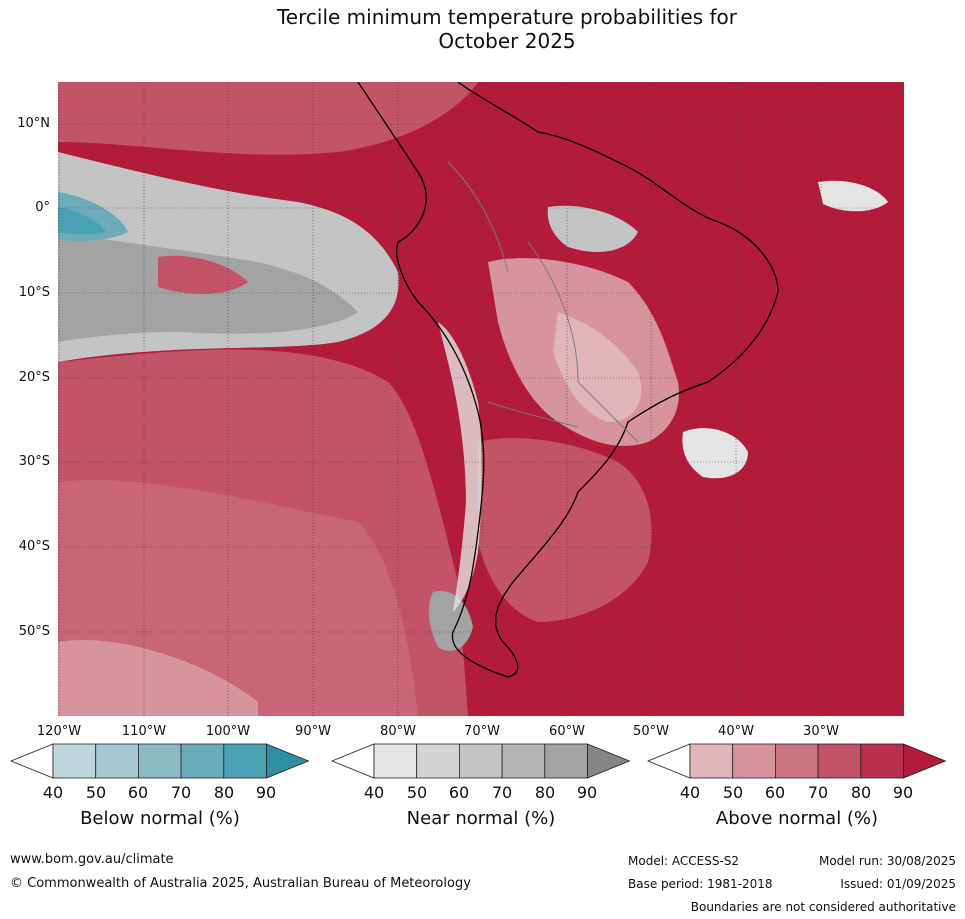 This screenshot has width=965, height=919. I want to click on lon-label-70w: 70°W, so click(482, 731).